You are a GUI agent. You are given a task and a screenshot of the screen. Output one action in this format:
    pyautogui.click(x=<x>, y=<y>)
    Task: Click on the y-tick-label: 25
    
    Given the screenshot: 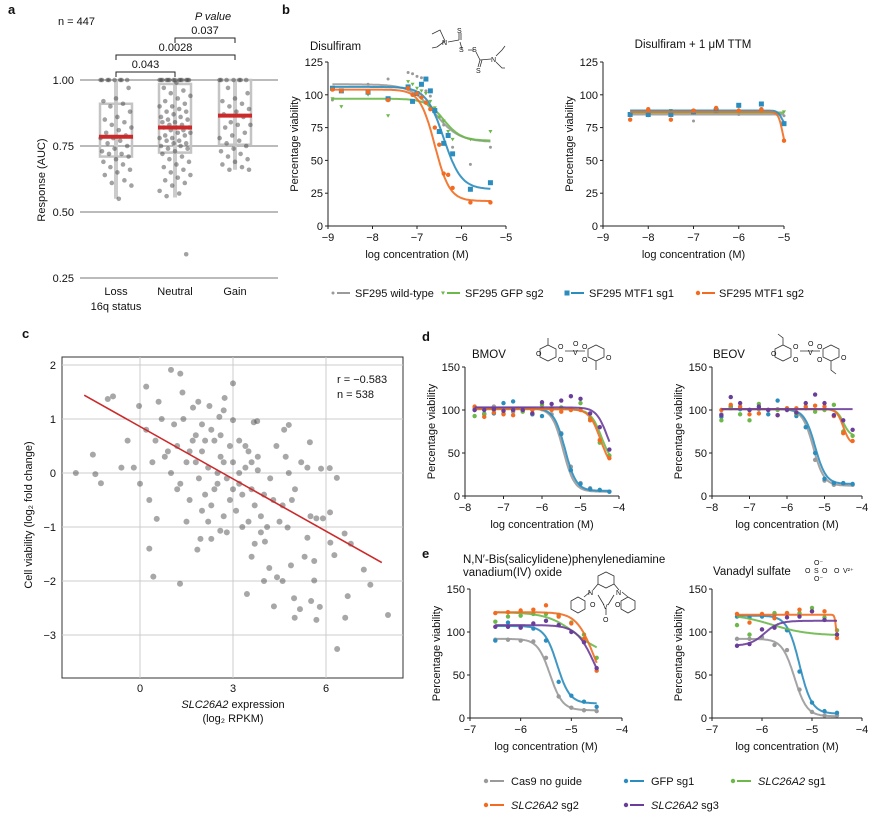 What is the action you would take?
    pyautogui.click(x=317, y=194)
    